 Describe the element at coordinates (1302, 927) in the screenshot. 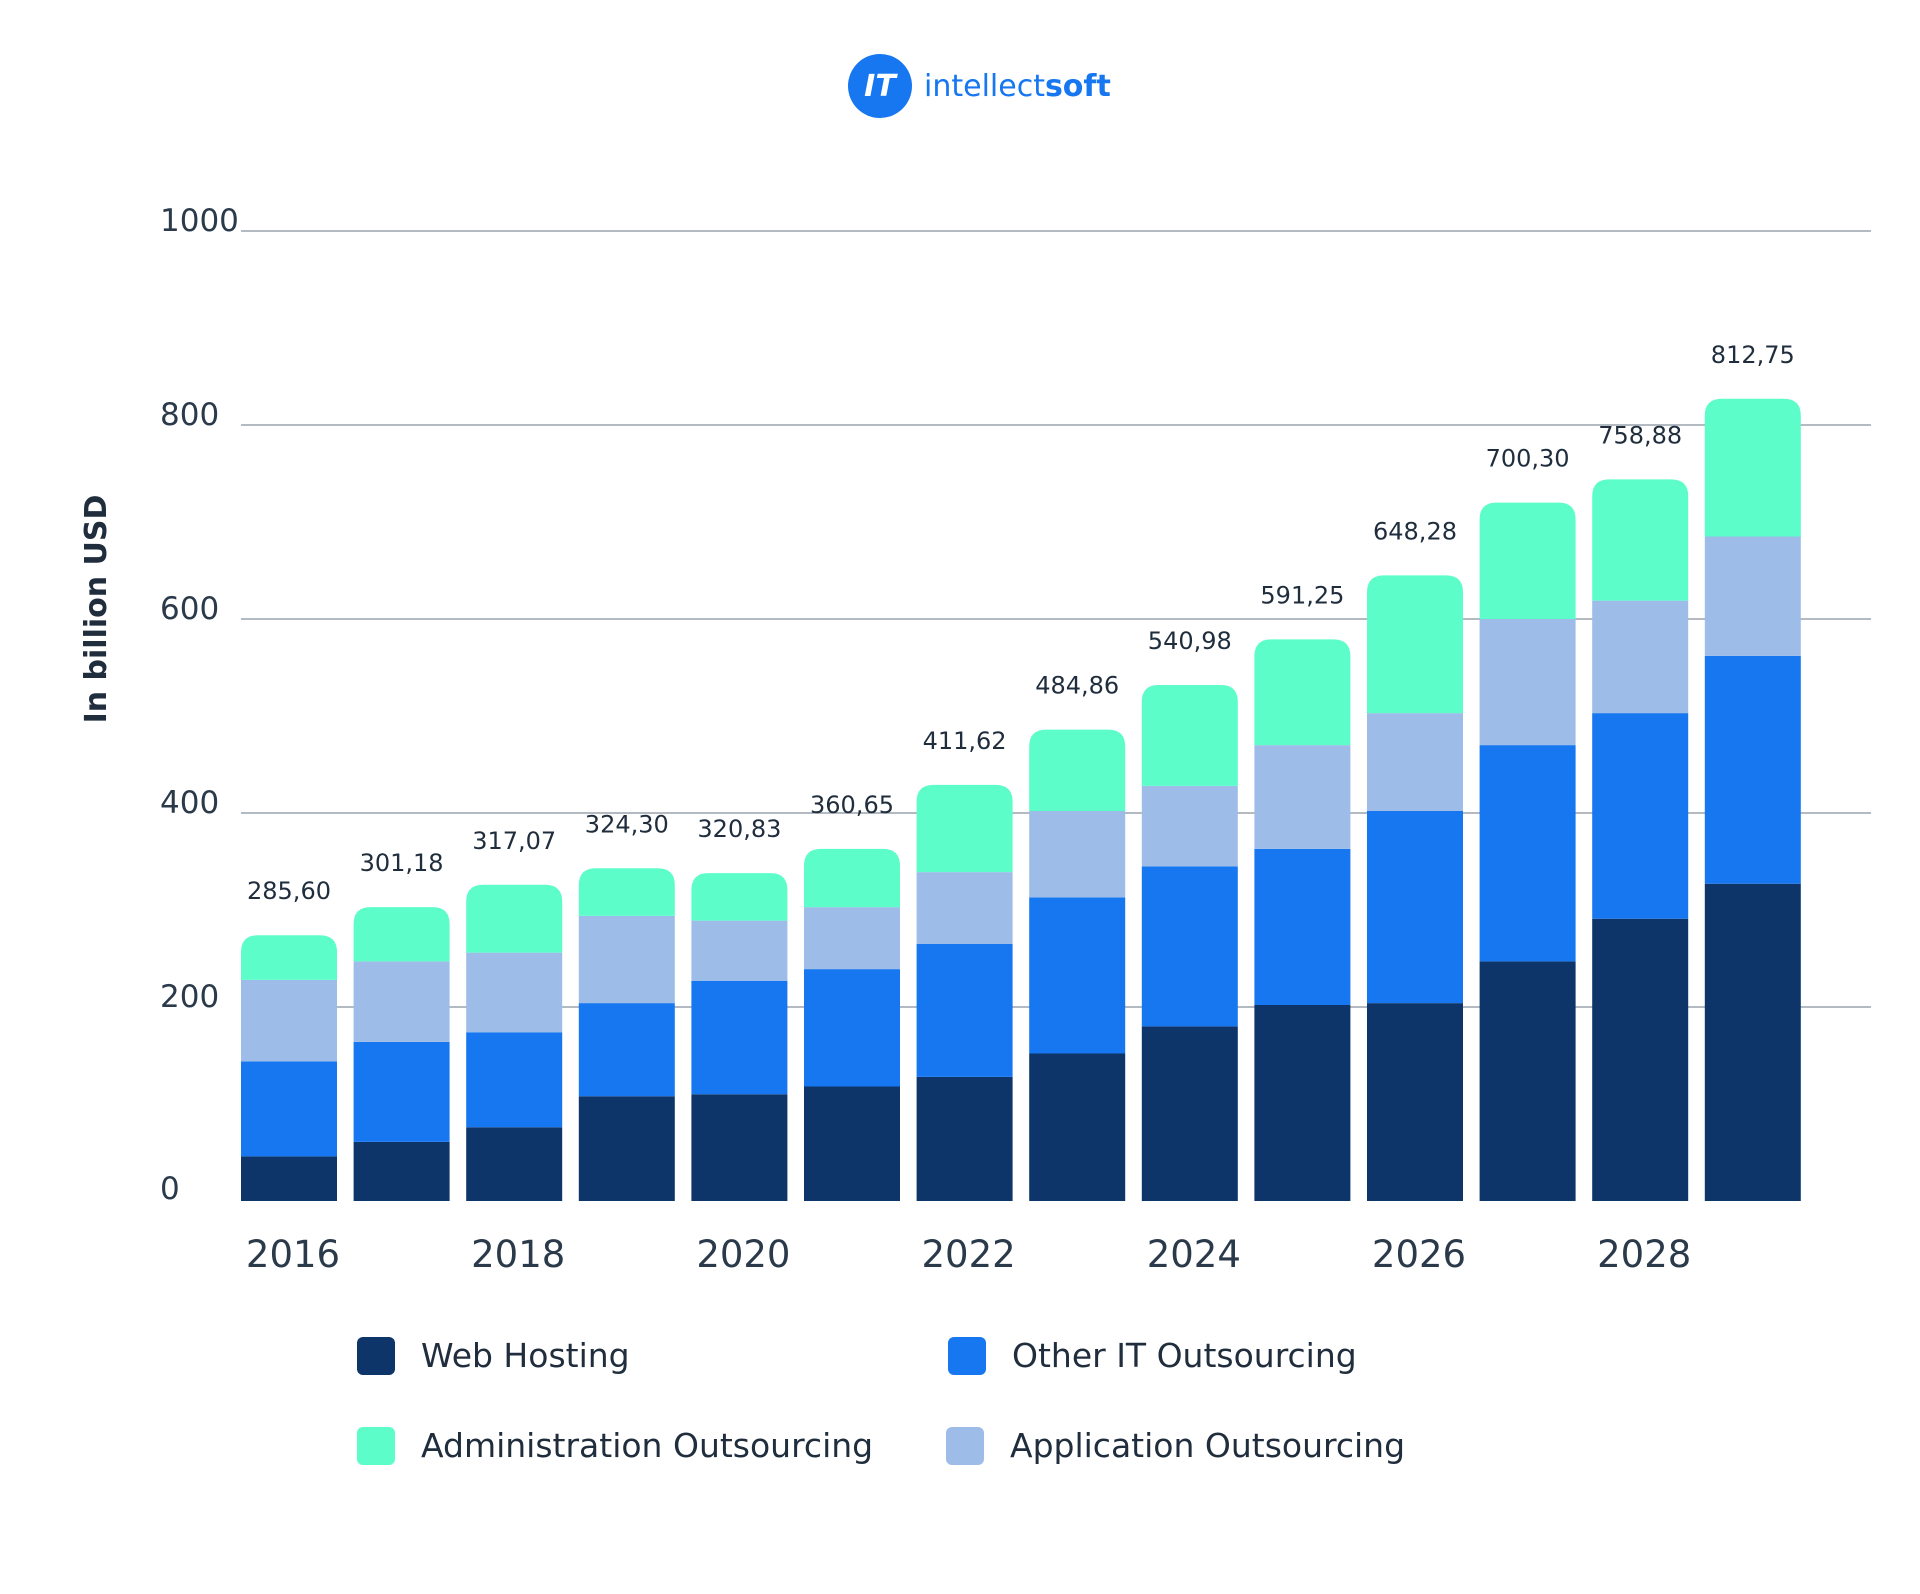

I see `bar-segment-other-2025` at that location.